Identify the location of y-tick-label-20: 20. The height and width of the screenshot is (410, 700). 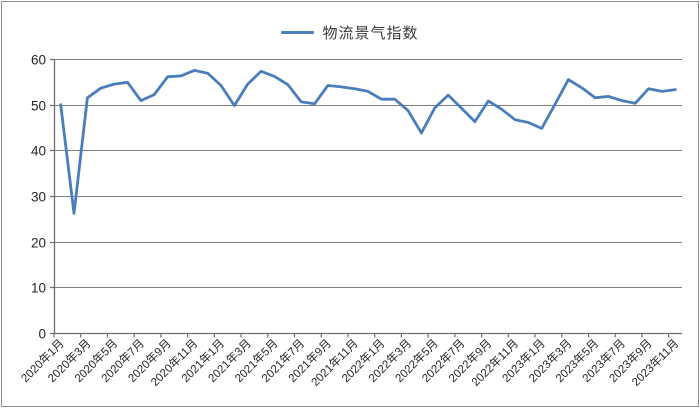
(38, 242).